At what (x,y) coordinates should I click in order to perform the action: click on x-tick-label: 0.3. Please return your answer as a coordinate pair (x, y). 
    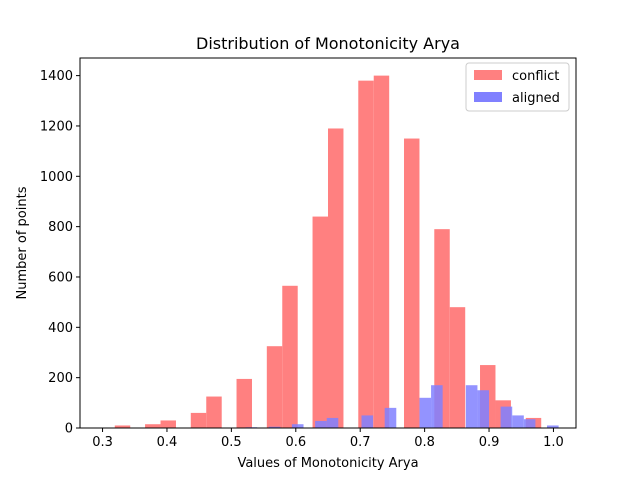
    Looking at the image, I should click on (102, 442).